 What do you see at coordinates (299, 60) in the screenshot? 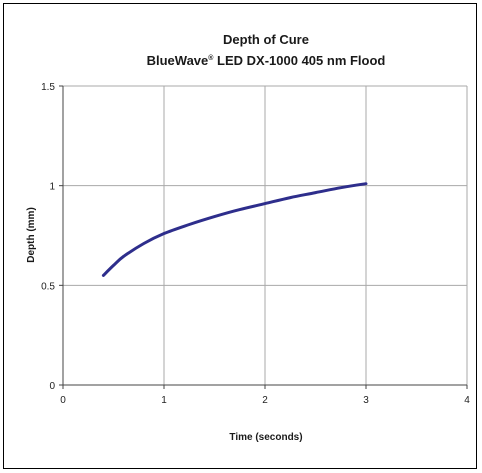
I see `chart-subtitle-suffix: LED DX-1000 405 nm Flood` at bounding box center [299, 60].